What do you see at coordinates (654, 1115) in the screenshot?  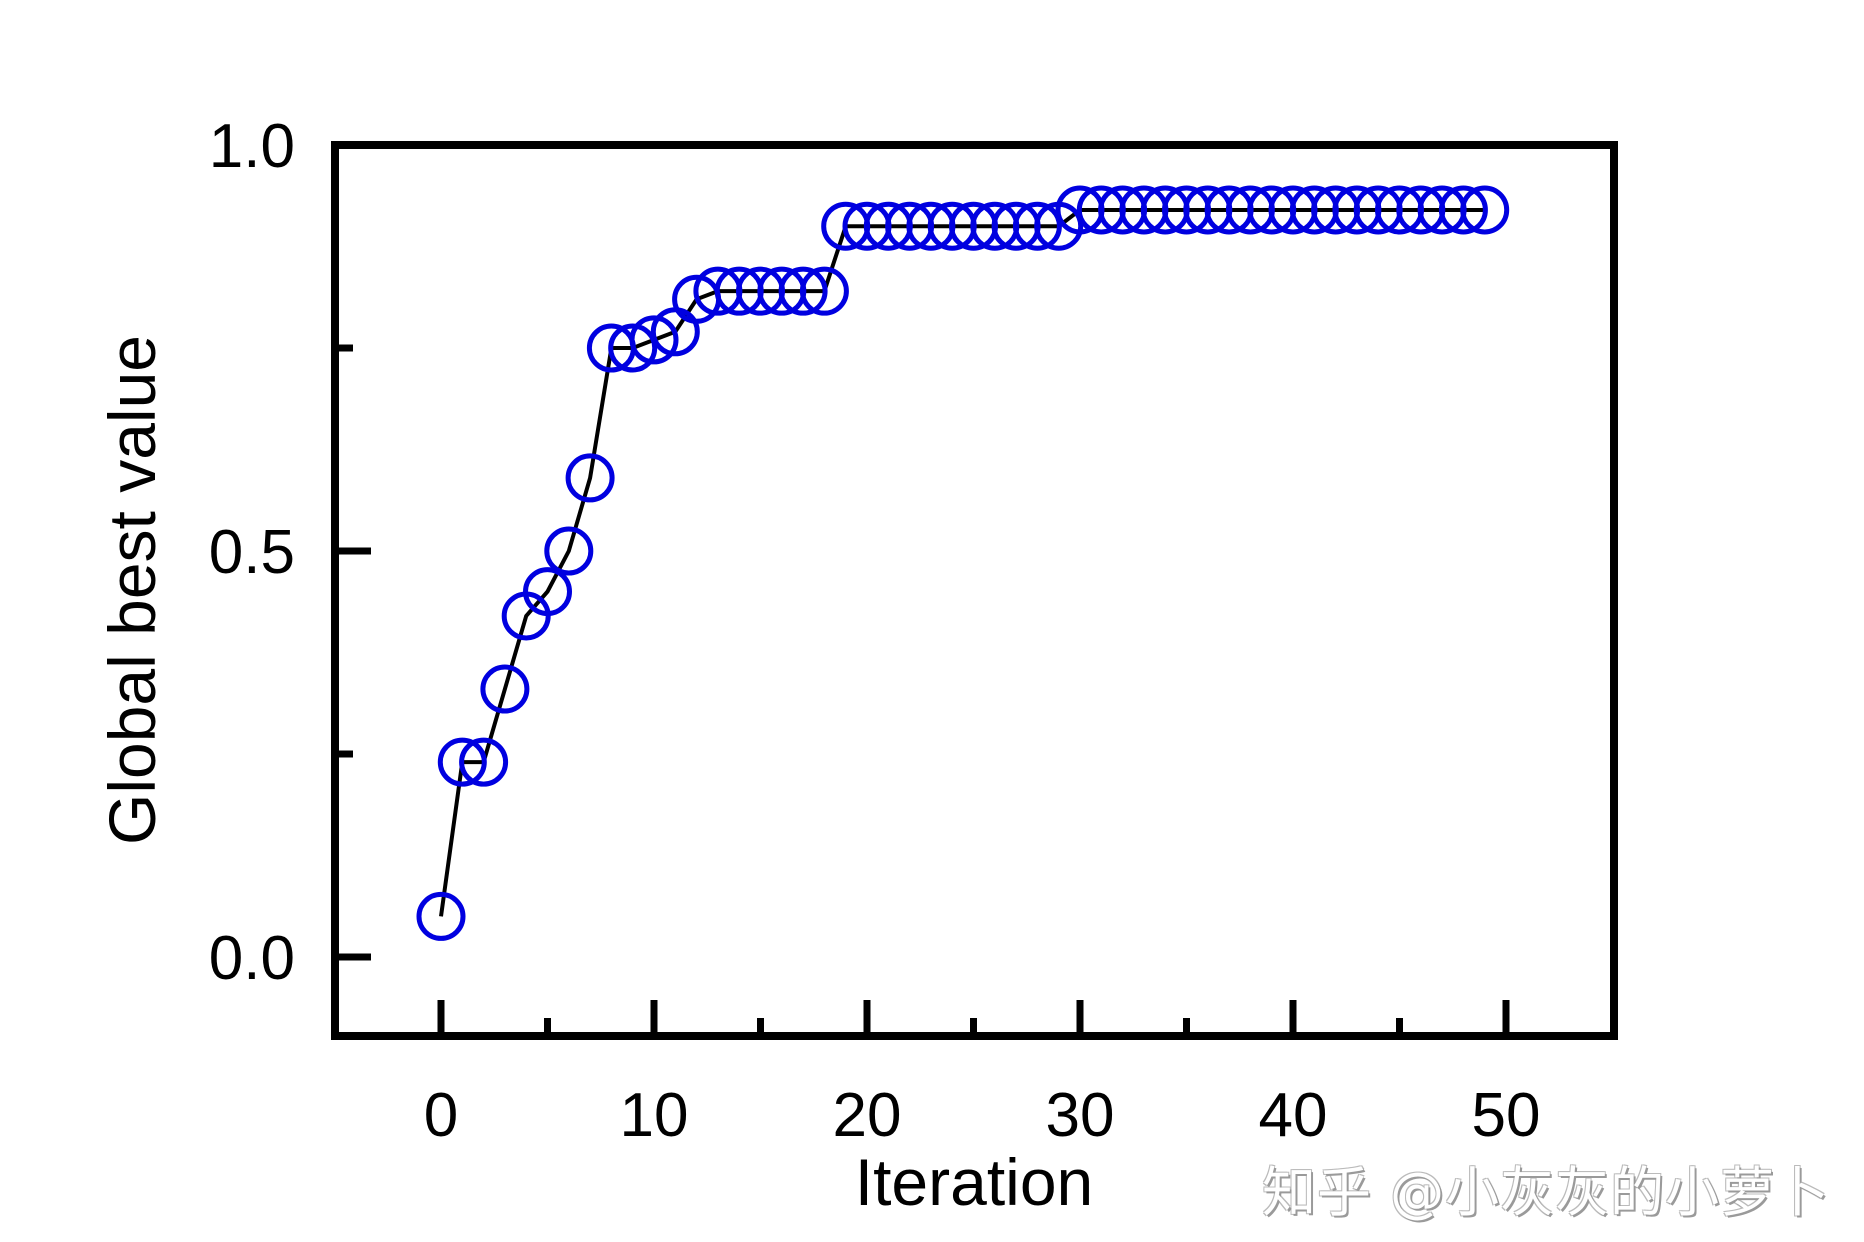 I see `x-tick-label: 10` at bounding box center [654, 1115].